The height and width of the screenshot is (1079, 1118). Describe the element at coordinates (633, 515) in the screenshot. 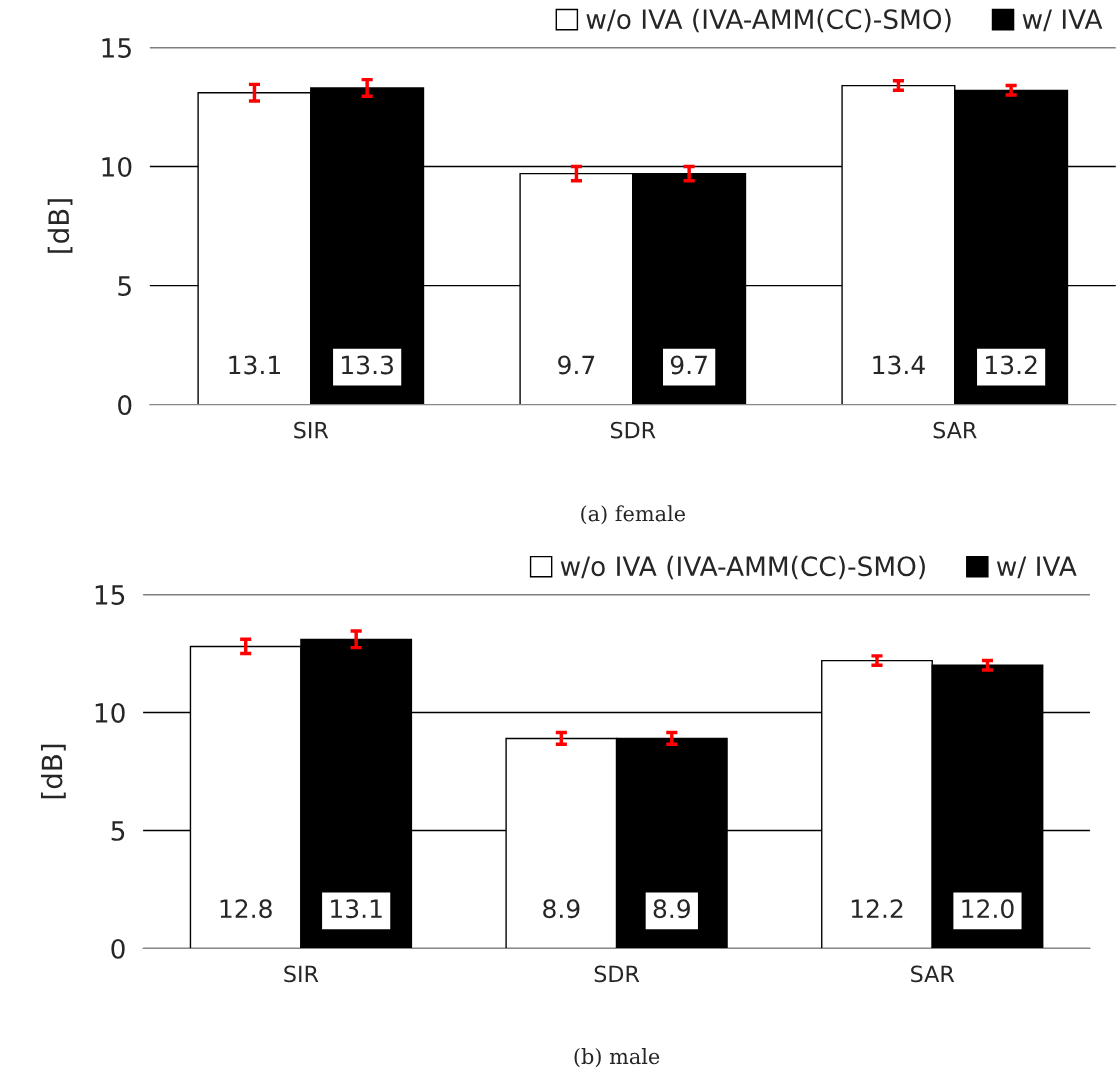

I see `text: (a) female` at that location.